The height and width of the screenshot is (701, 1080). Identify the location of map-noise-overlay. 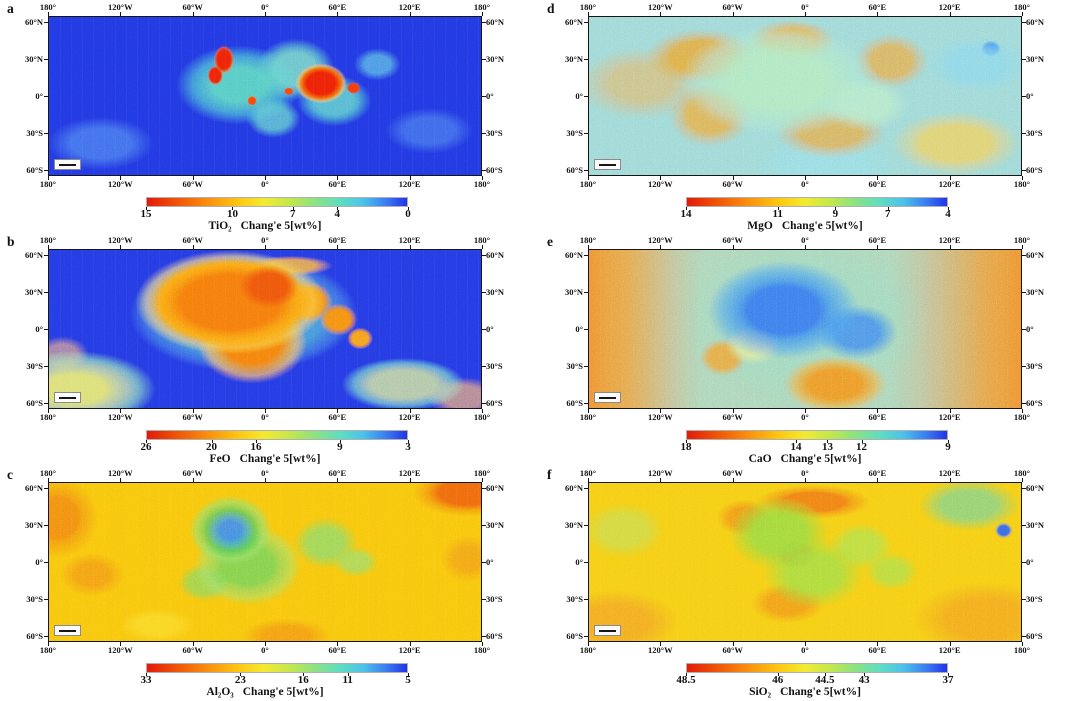
(265, 96).